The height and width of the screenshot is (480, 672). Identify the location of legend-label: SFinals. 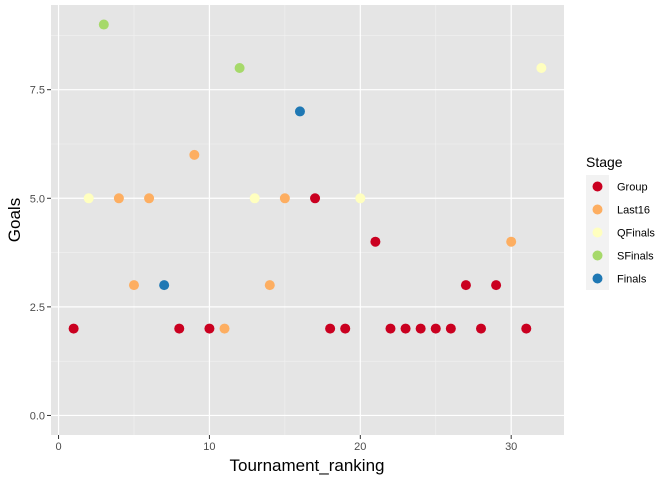
(635, 257).